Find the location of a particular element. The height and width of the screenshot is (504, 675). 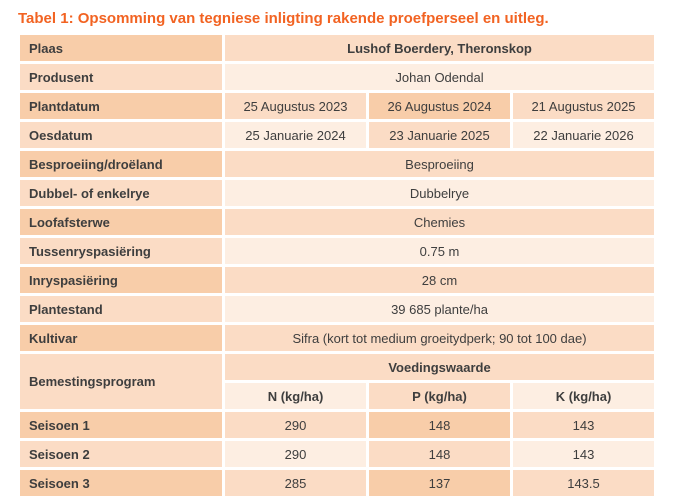

row-label-besproeiing: Besproeiing/droëland is located at coordinates (121, 164).